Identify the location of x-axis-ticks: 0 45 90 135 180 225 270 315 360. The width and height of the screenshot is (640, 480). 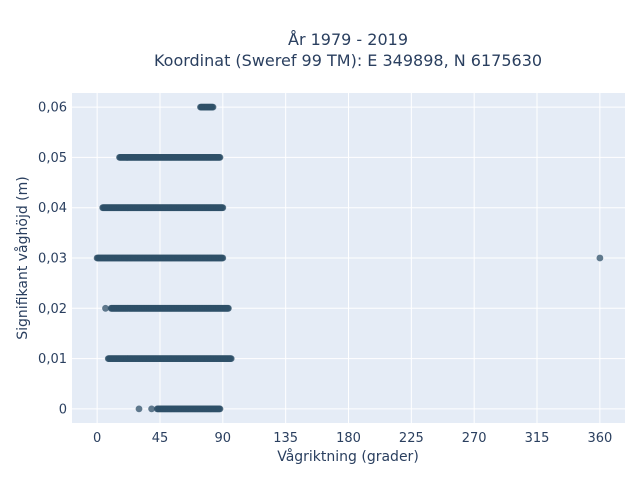
(352, 438).